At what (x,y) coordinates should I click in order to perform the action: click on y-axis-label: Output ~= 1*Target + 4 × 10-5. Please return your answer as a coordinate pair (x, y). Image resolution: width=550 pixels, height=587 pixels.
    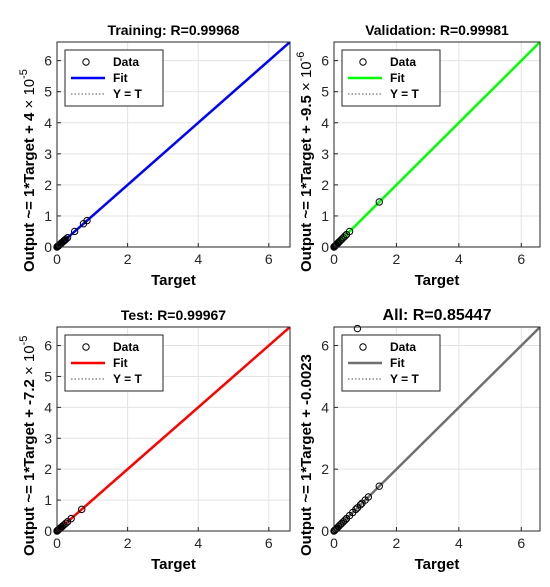
    Looking at the image, I should click on (28, 170).